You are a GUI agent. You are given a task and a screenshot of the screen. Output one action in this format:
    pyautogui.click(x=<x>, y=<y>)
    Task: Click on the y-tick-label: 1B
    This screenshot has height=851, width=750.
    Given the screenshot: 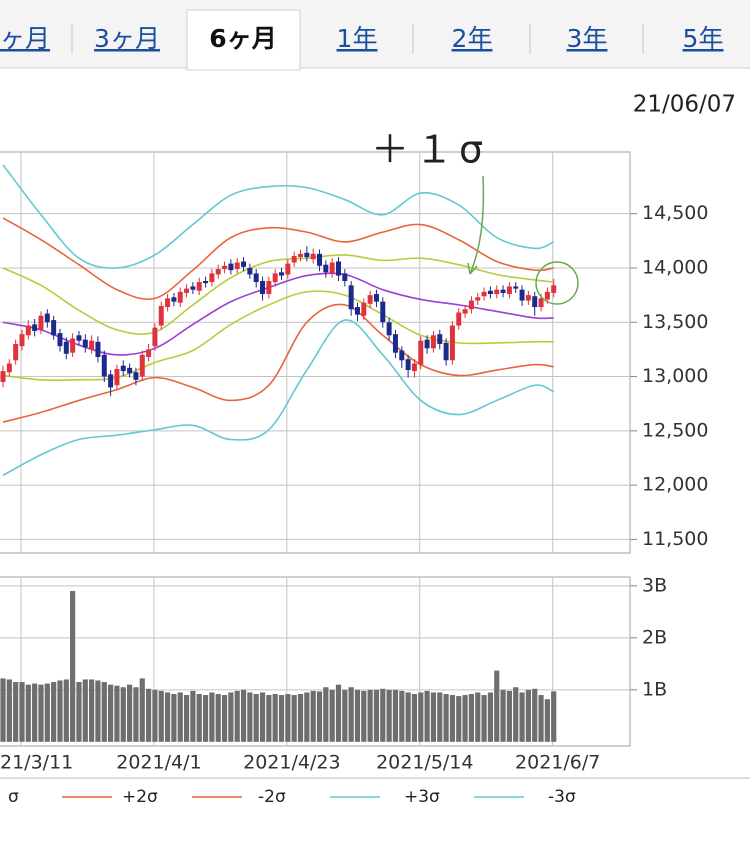 What is the action you would take?
    pyautogui.click(x=654, y=689)
    